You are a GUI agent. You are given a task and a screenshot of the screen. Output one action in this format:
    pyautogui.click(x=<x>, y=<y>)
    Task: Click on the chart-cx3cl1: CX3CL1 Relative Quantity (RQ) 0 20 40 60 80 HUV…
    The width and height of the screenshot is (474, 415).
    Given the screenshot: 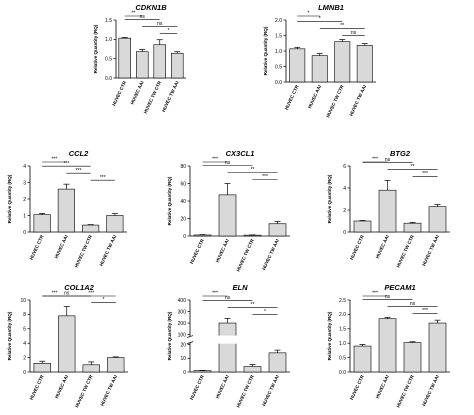 What is the action you would take?
    pyautogui.click(x=228, y=210)
    